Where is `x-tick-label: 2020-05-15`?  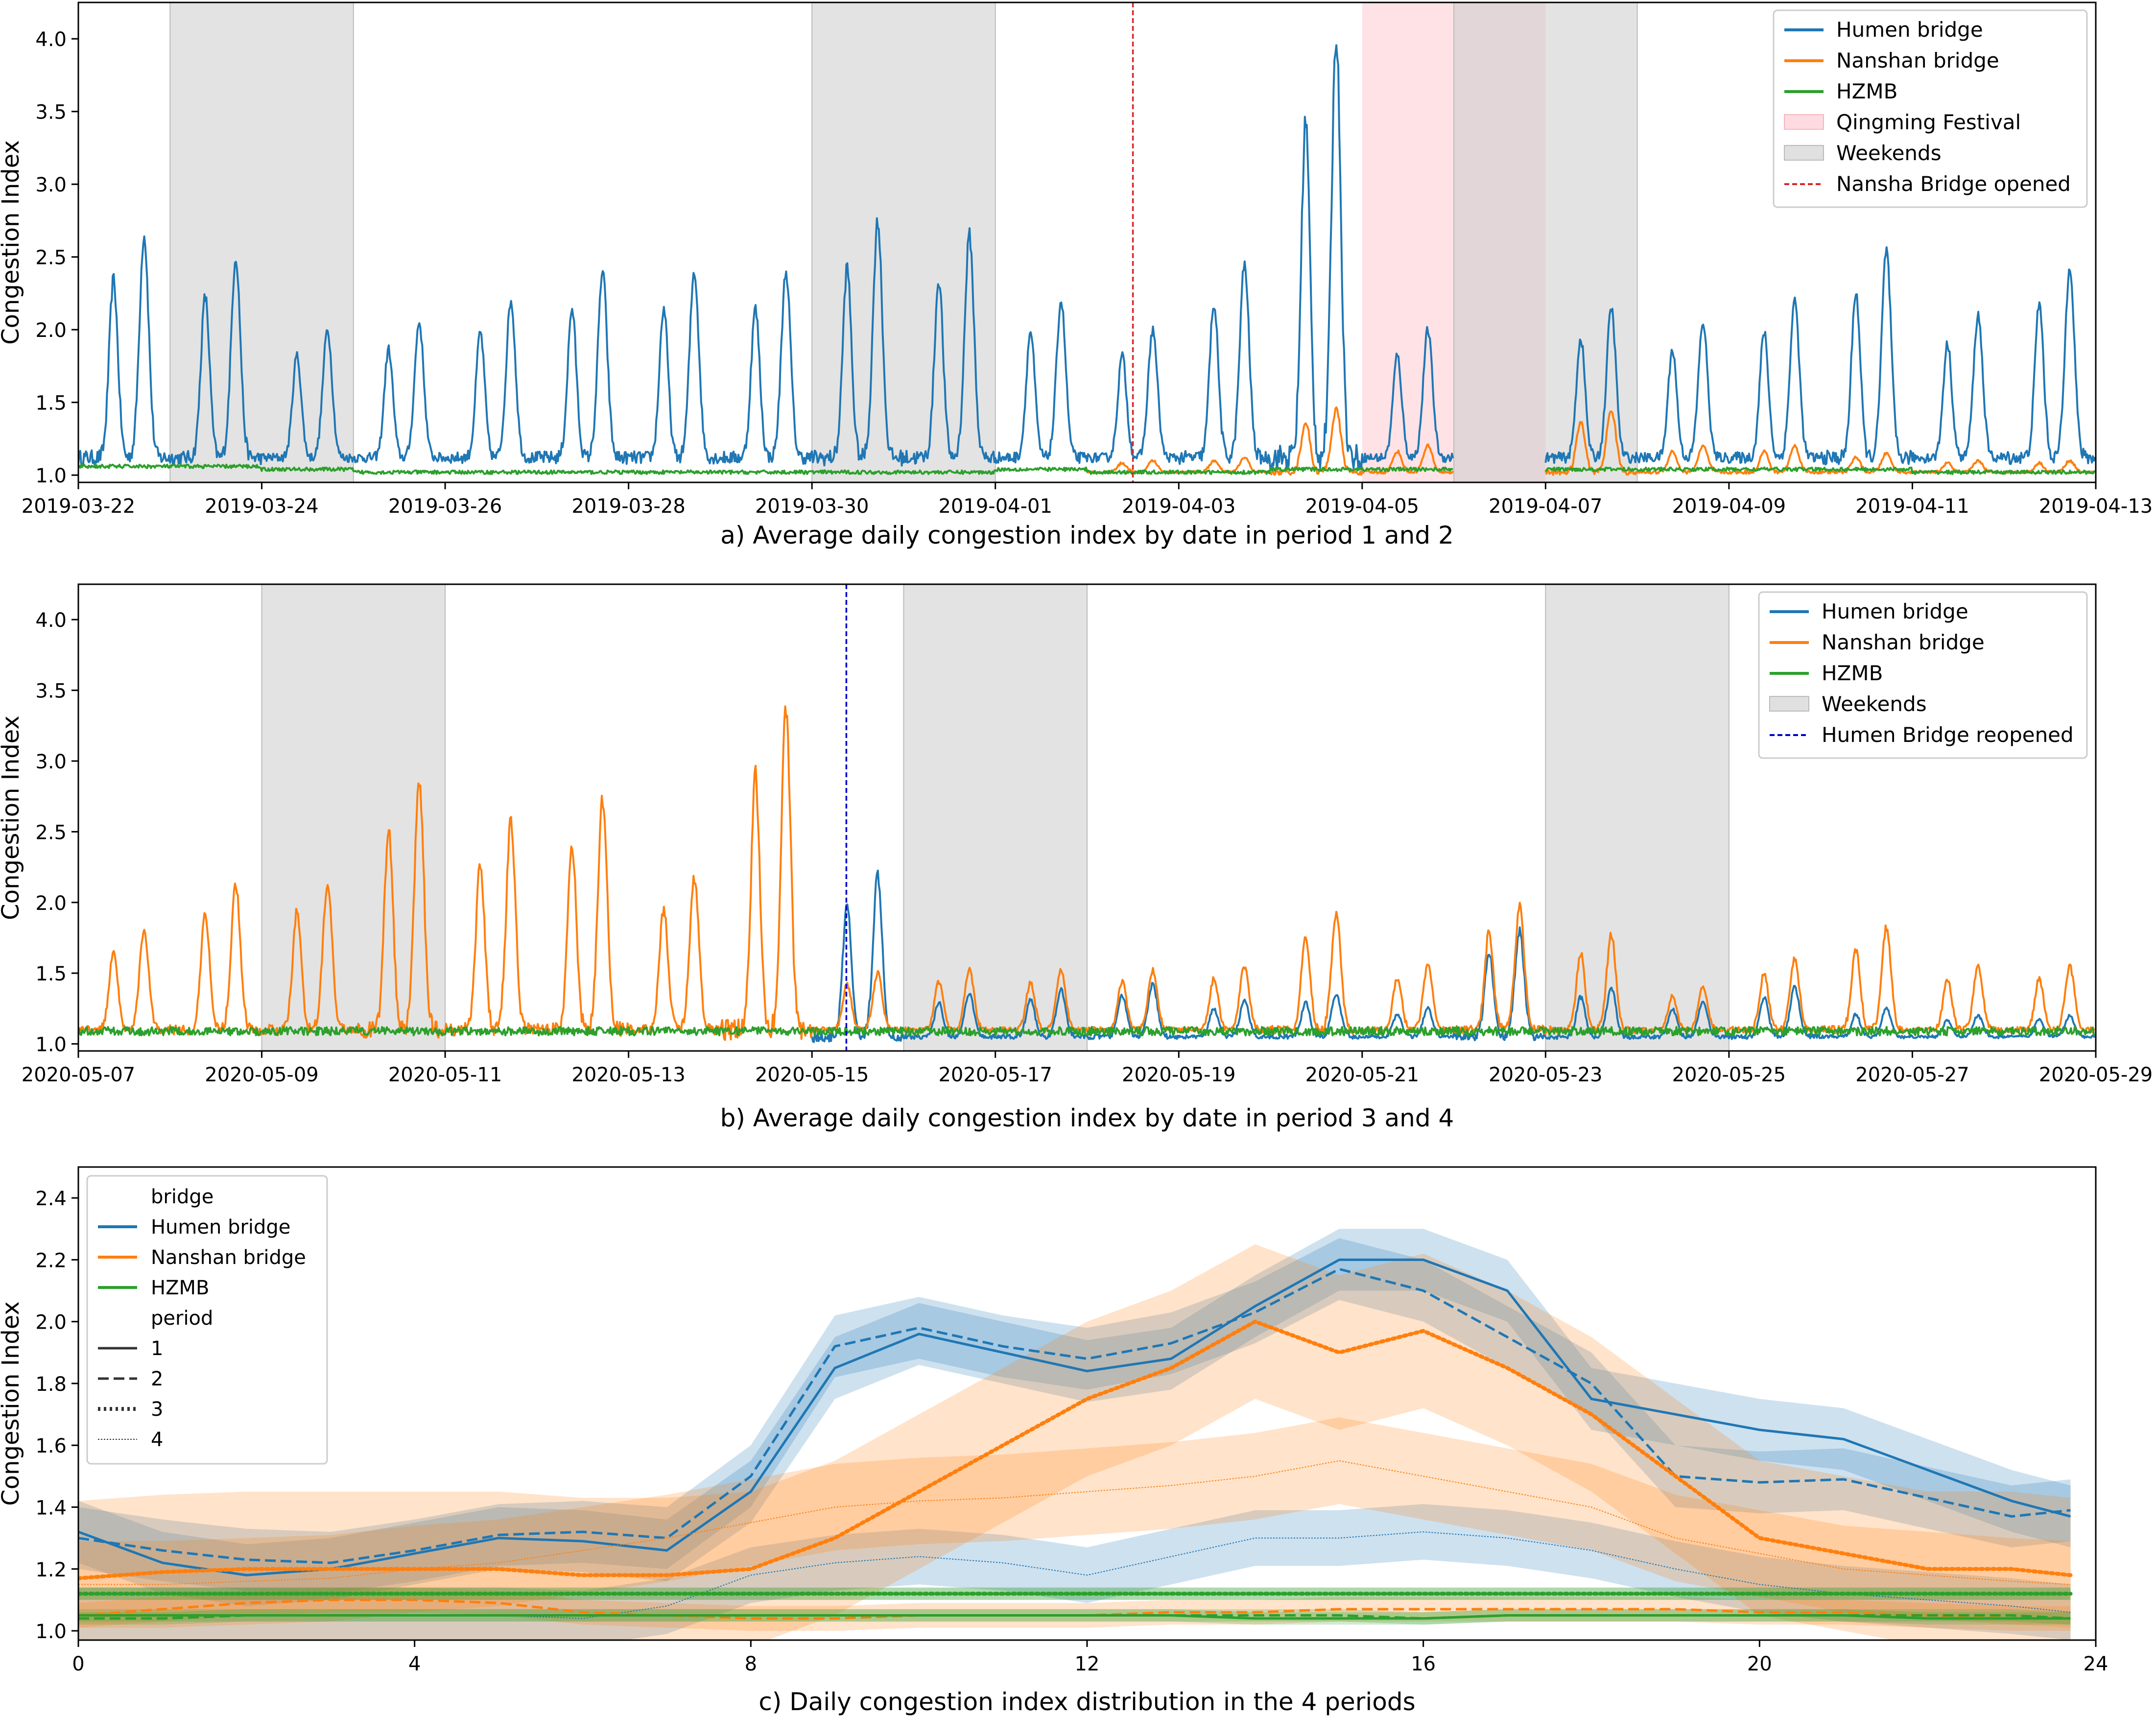
x-tick-label: 2020-05-15 is located at coordinates (812, 1075).